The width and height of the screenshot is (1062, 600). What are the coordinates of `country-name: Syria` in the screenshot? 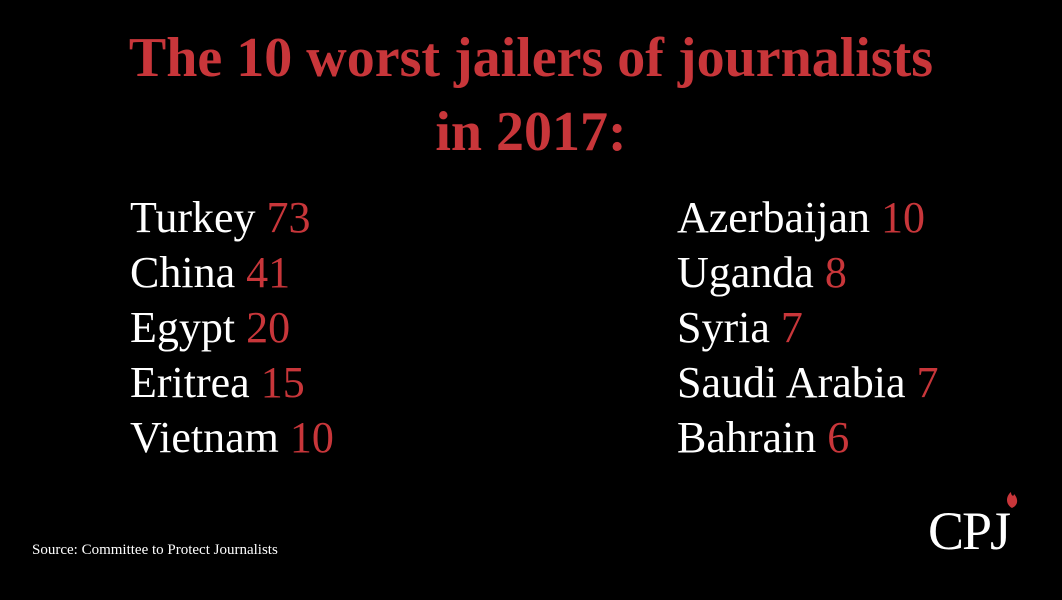 It's located at (723, 327).